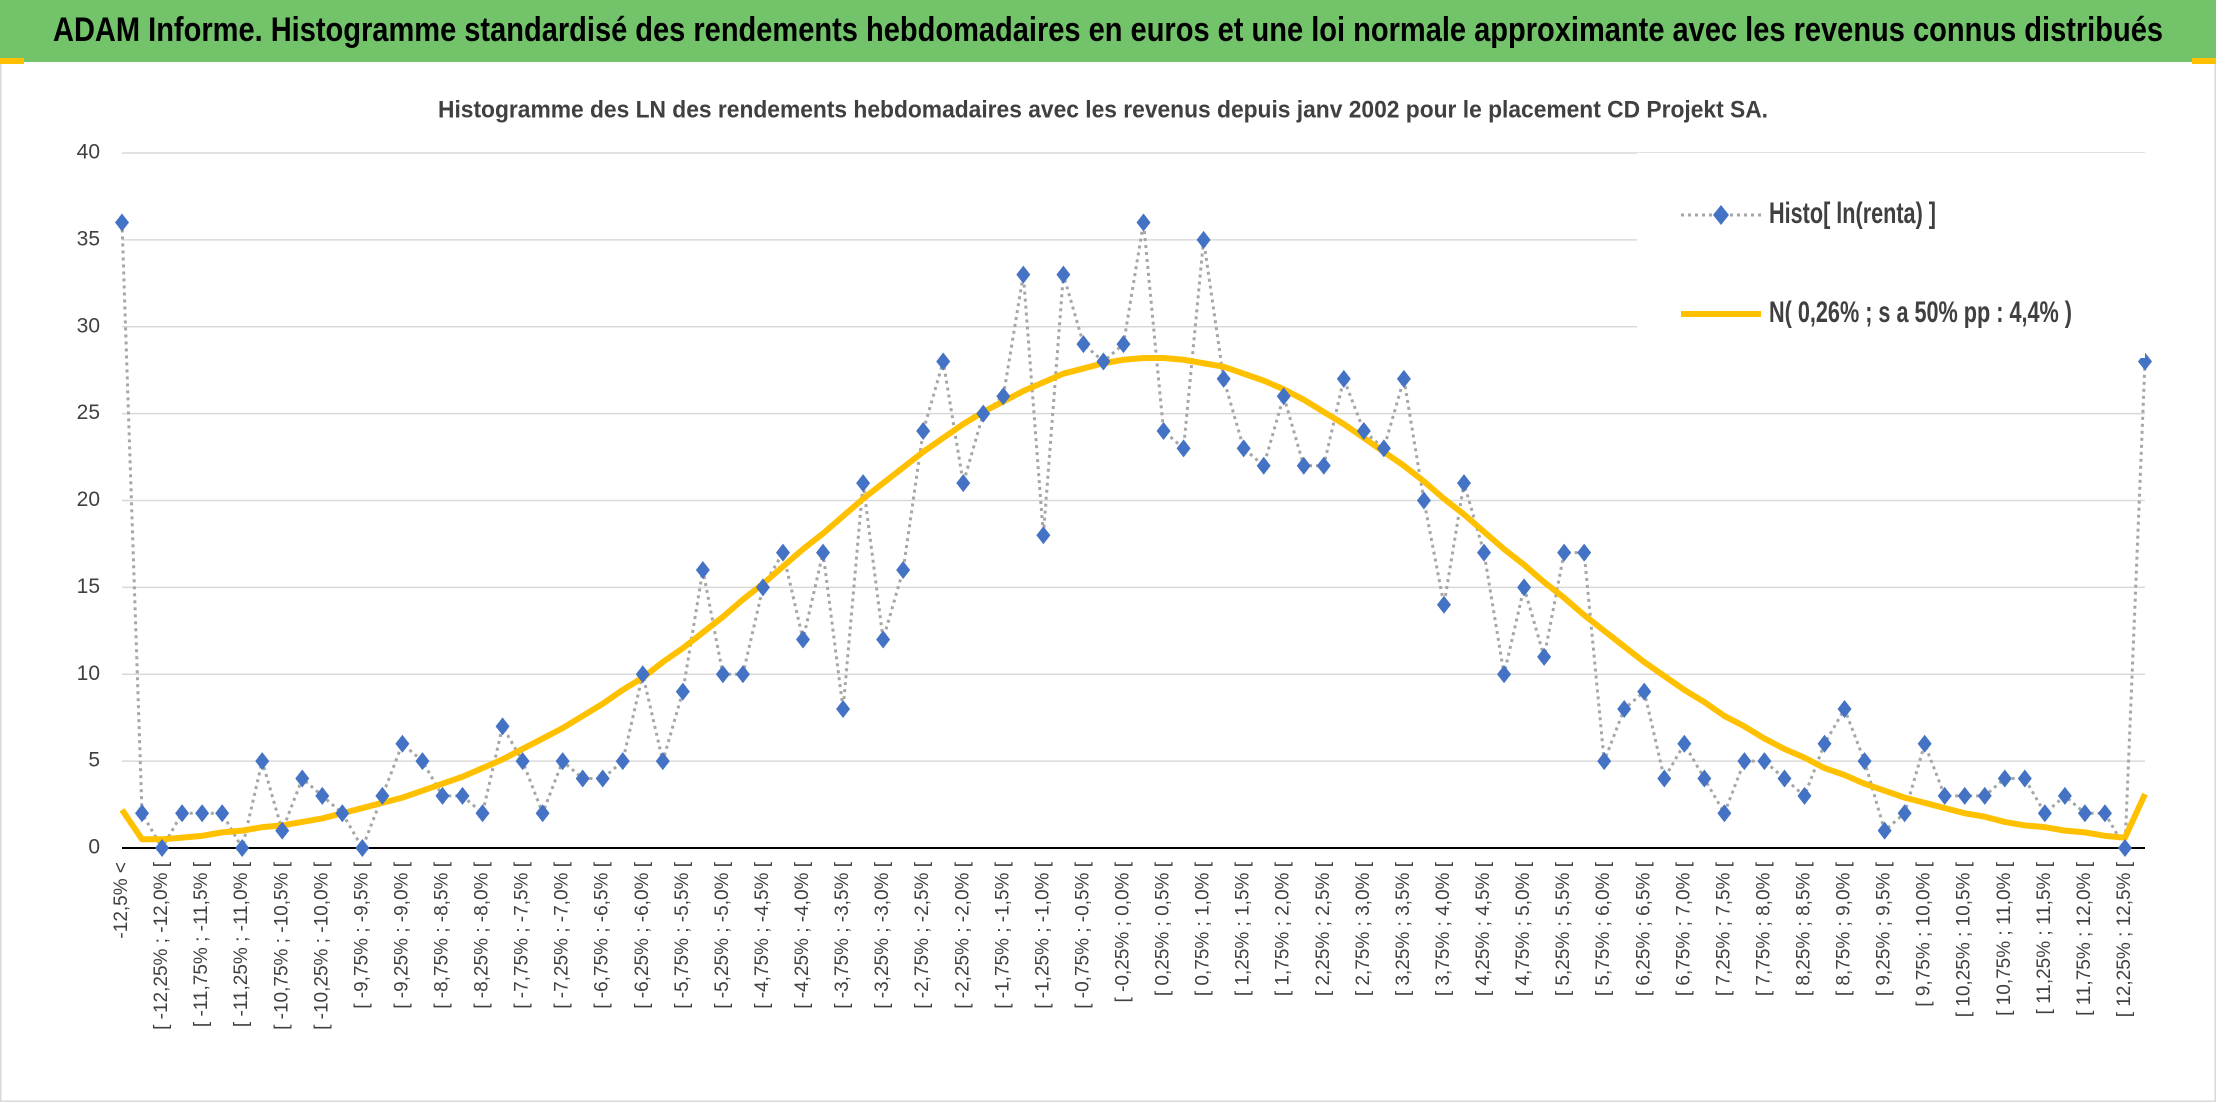  I want to click on x-tick-label: [ 6,25% ; 6,5% [, so click(1643, 928).